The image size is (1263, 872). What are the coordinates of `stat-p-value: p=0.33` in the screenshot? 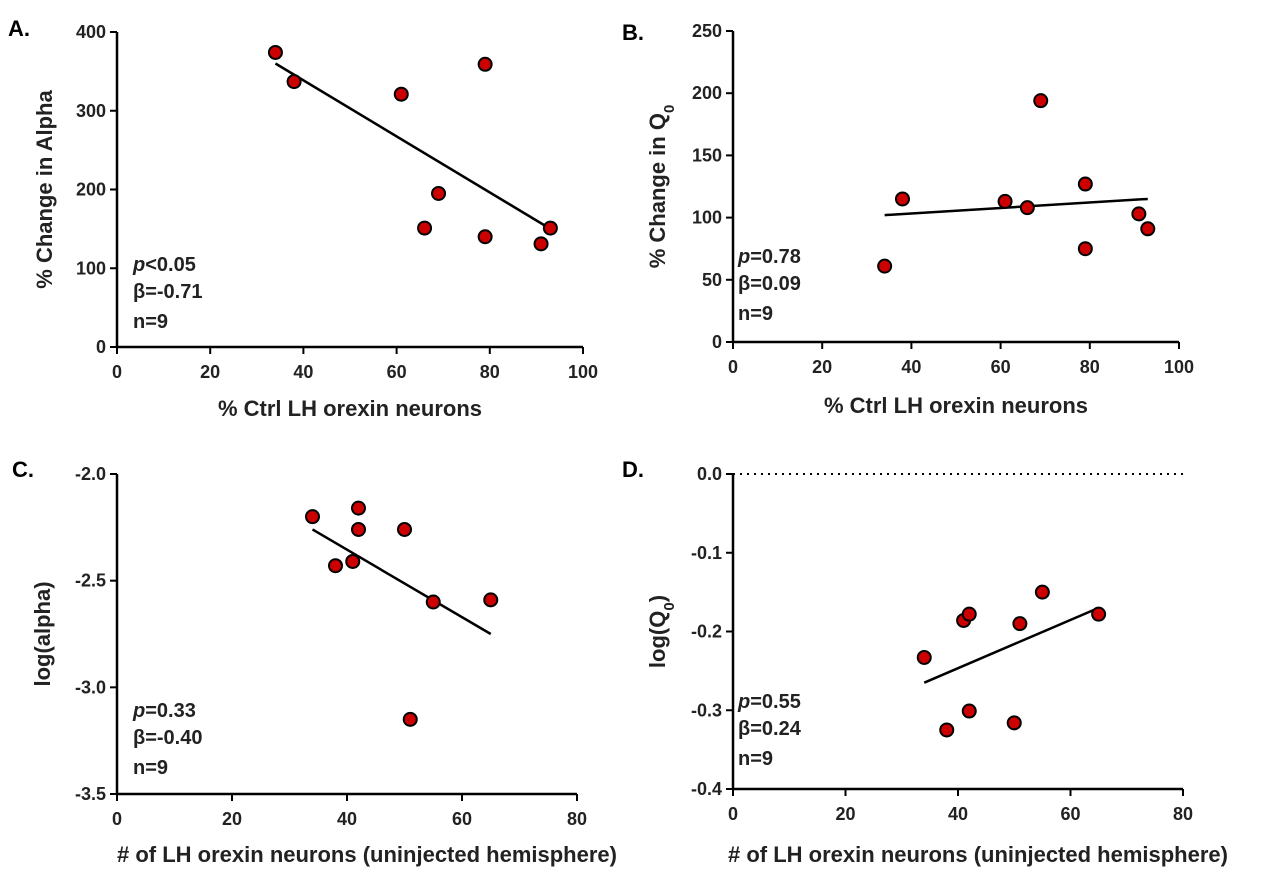 It's located at (164, 711).